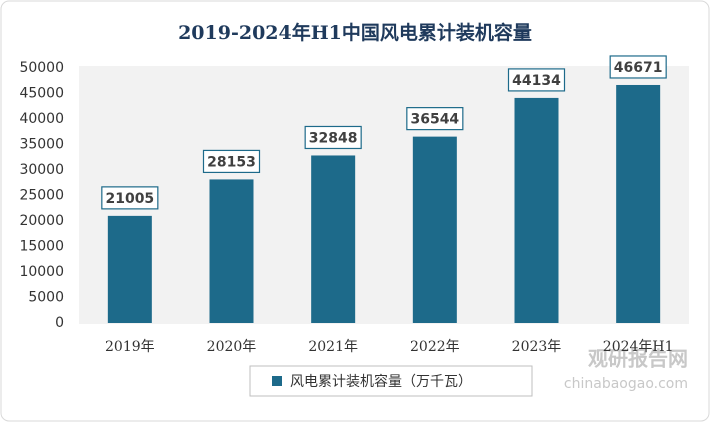 The height and width of the screenshot is (422, 710). What do you see at coordinates (41, 145) in the screenshot?
I see `y-tick-label: 35000` at bounding box center [41, 145].